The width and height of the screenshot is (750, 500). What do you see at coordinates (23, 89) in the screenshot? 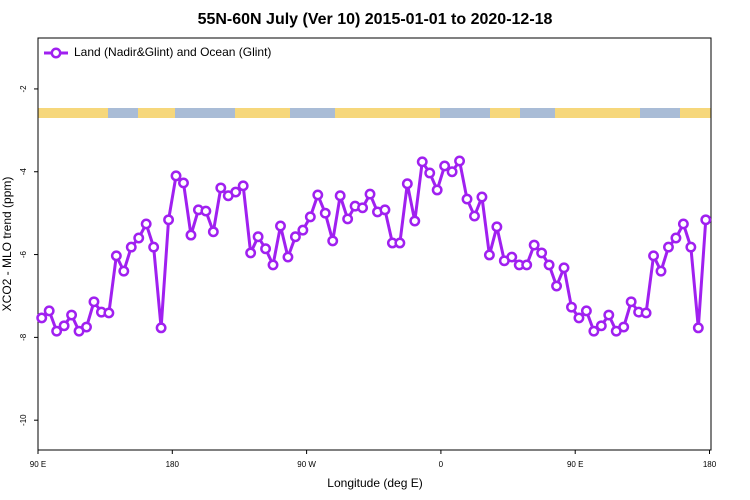
I see `y-tick-label: -2` at bounding box center [23, 89].